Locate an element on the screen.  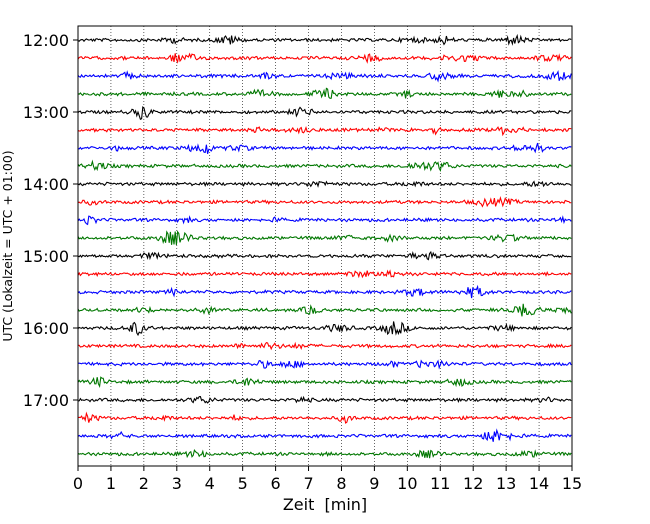
x-tick-label: 13 is located at coordinates (506, 483).